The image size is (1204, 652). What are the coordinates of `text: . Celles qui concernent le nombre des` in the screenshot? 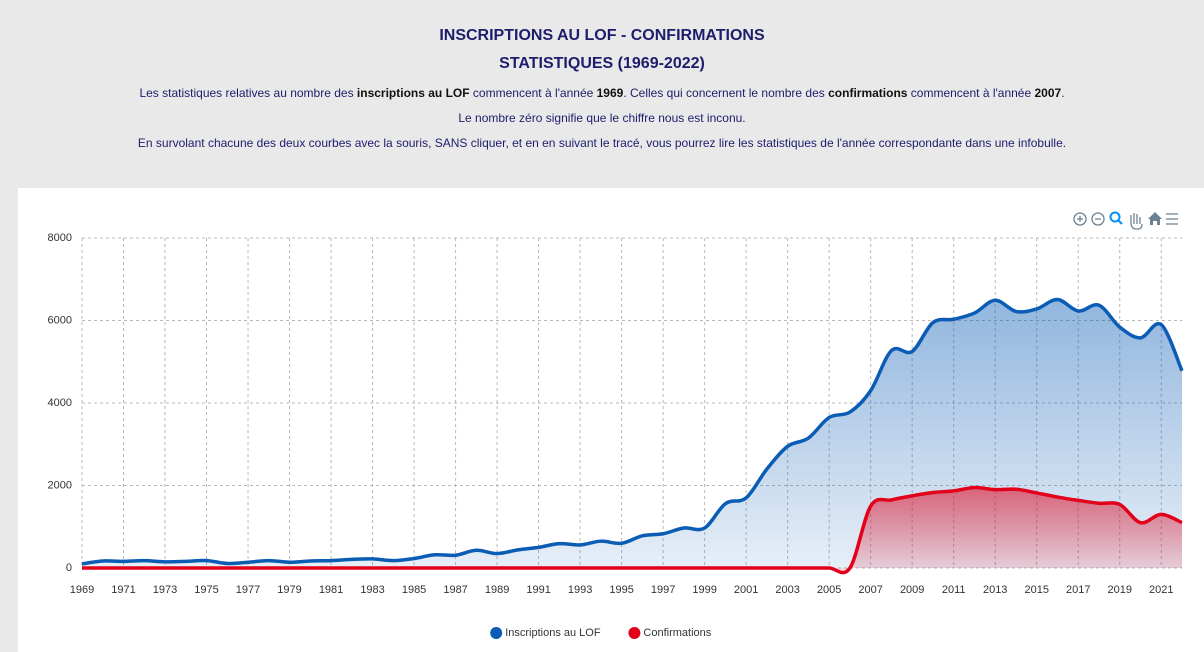 It's located at (726, 93).